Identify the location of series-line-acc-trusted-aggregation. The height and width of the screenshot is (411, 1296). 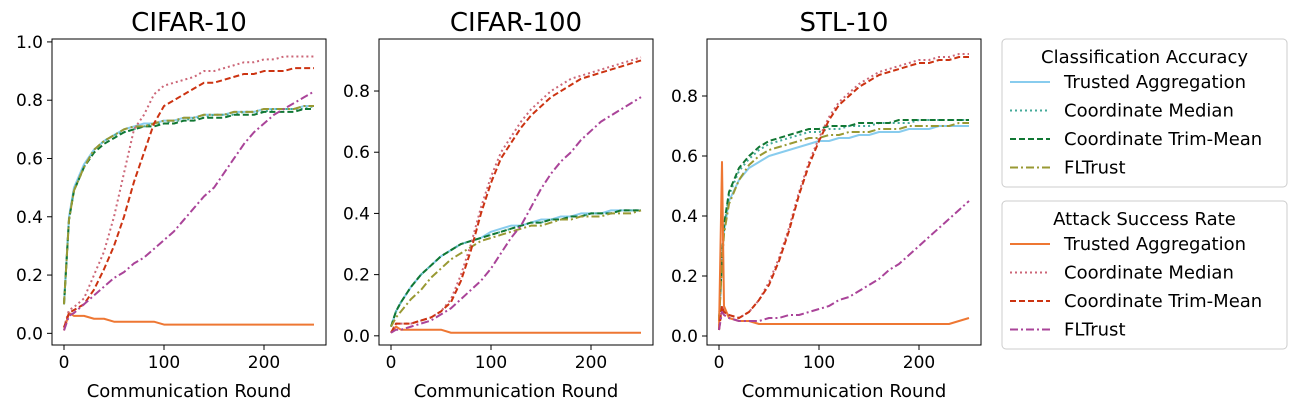
(843, 223).